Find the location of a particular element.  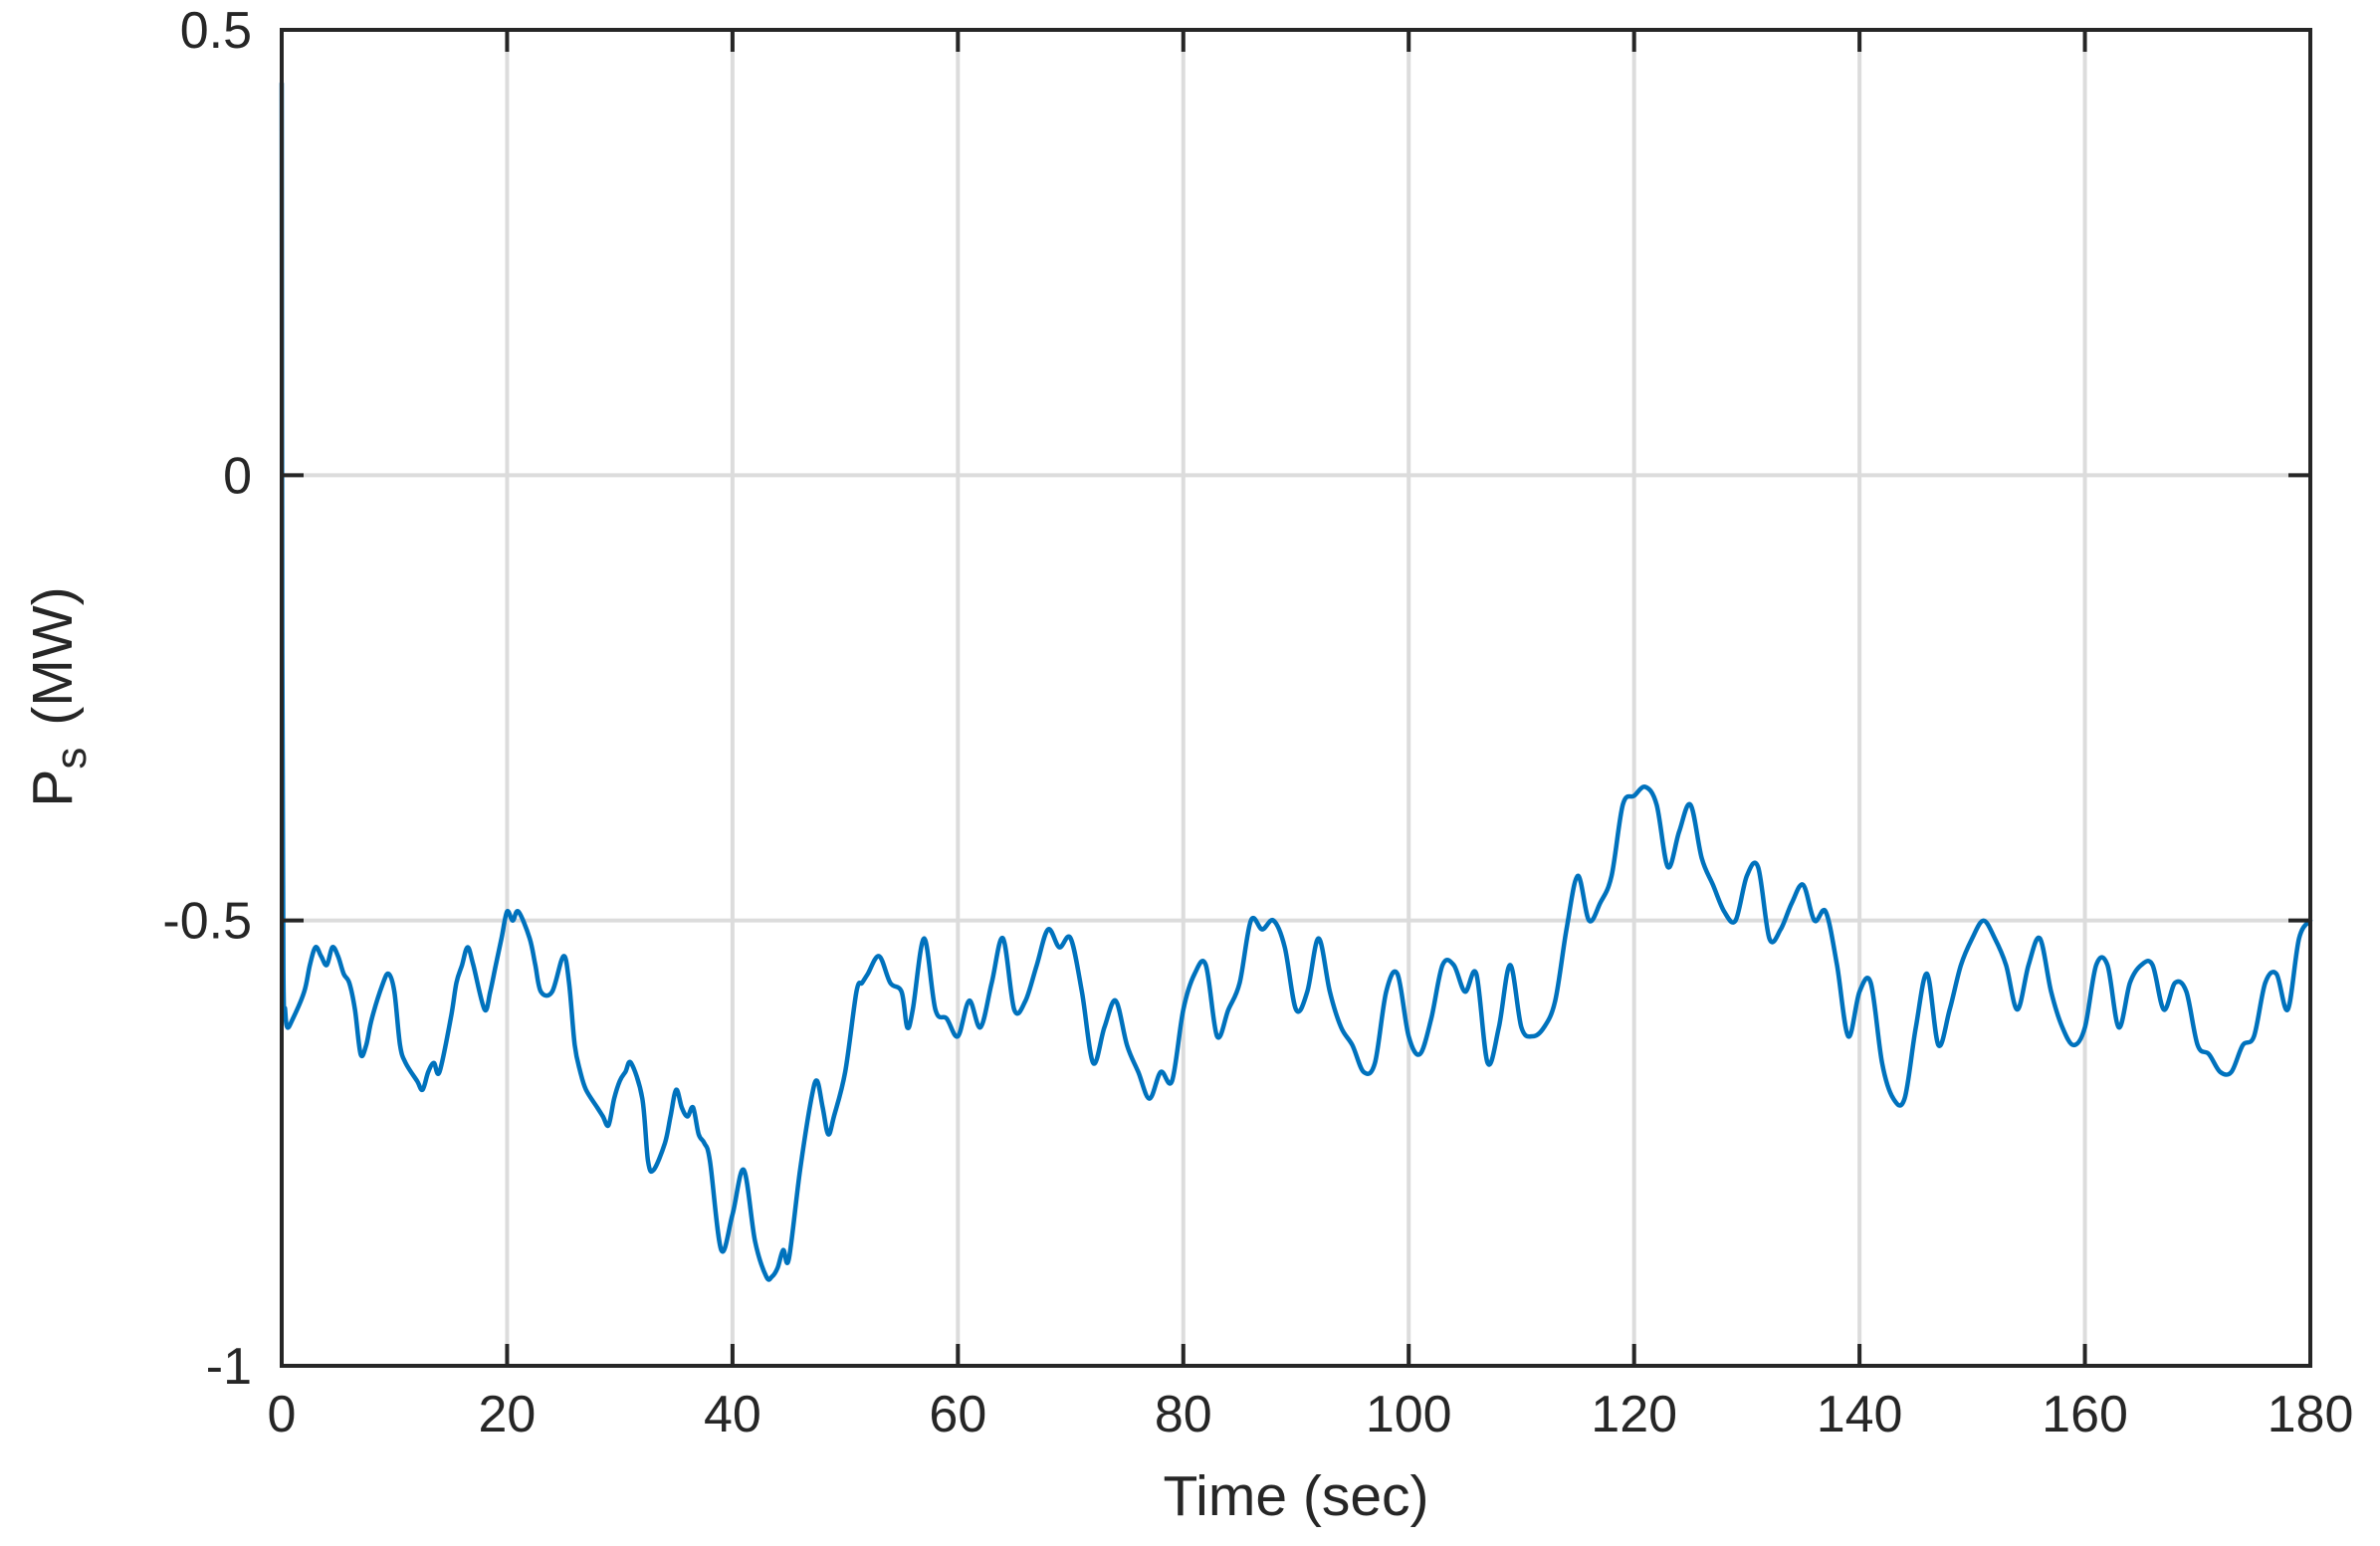

x-tick-label: 40 is located at coordinates (732, 1414).